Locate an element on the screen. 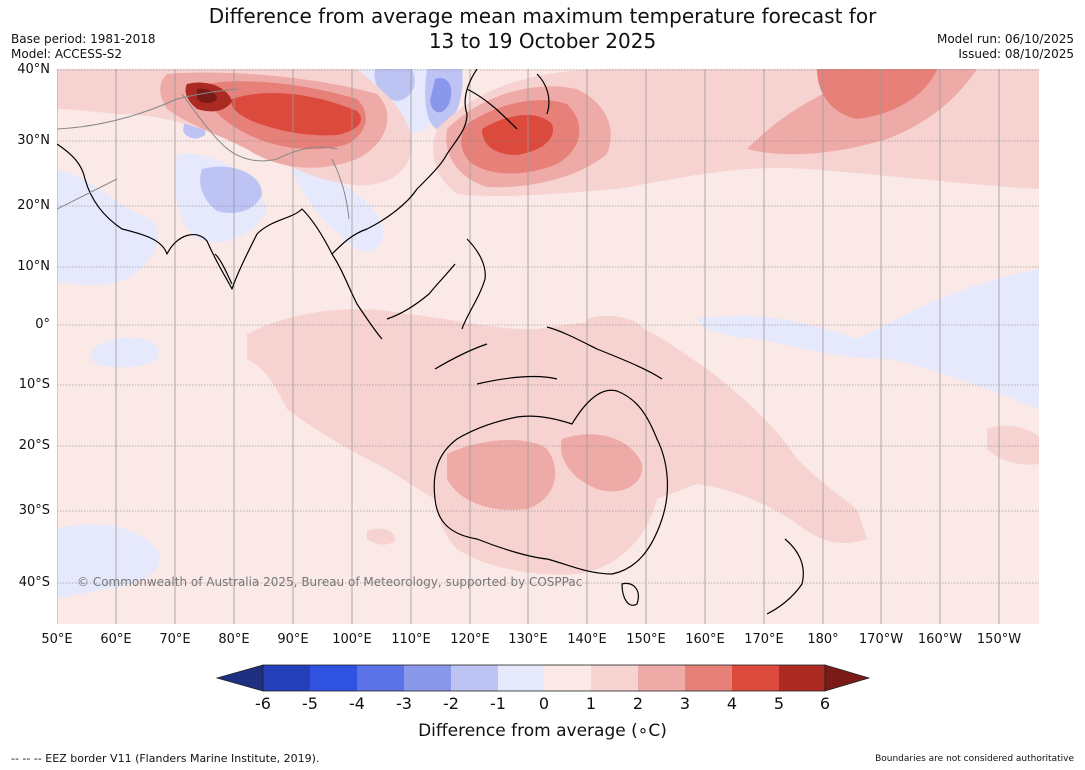 The height and width of the screenshot is (770, 1085). lon-label-60e: 60°E is located at coordinates (116, 639).